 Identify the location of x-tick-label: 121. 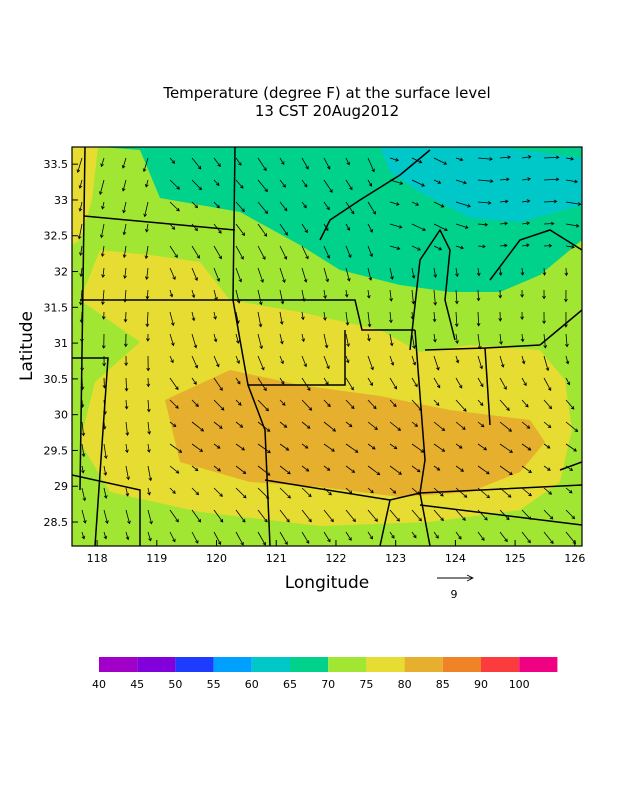
(276, 558).